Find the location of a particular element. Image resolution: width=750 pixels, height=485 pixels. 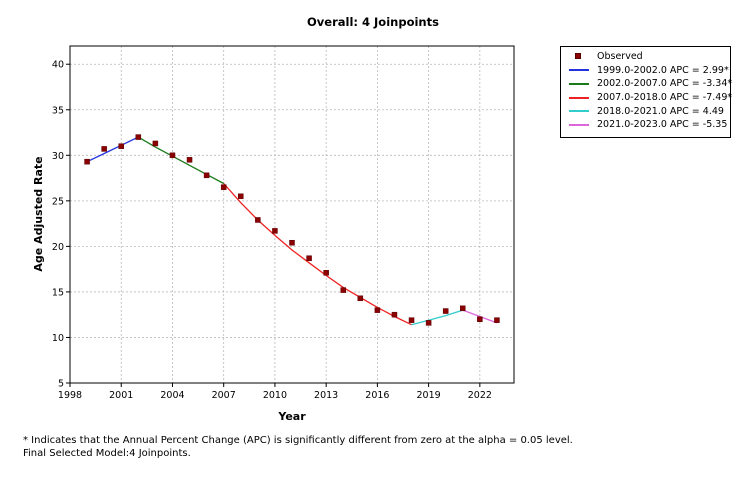

y-tick-label: 30 is located at coordinates (58, 156).